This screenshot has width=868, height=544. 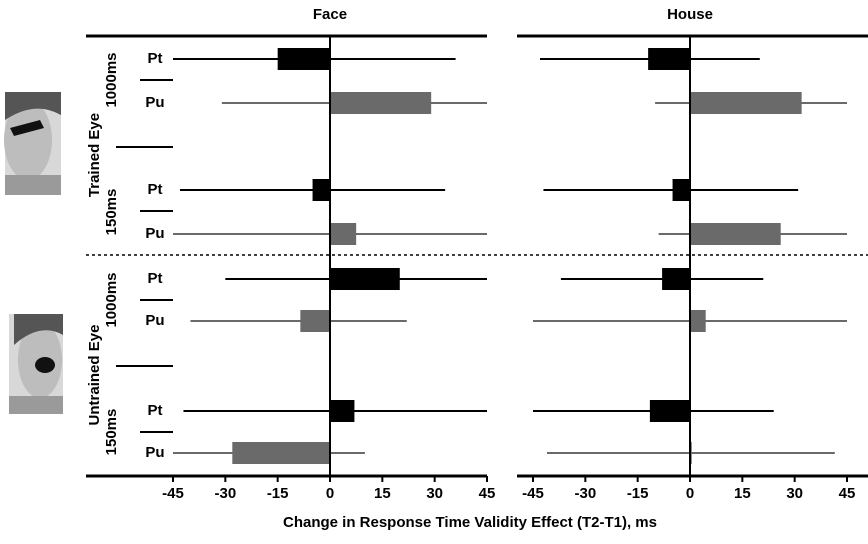 I want to click on panel-title: Face, so click(x=330, y=14).